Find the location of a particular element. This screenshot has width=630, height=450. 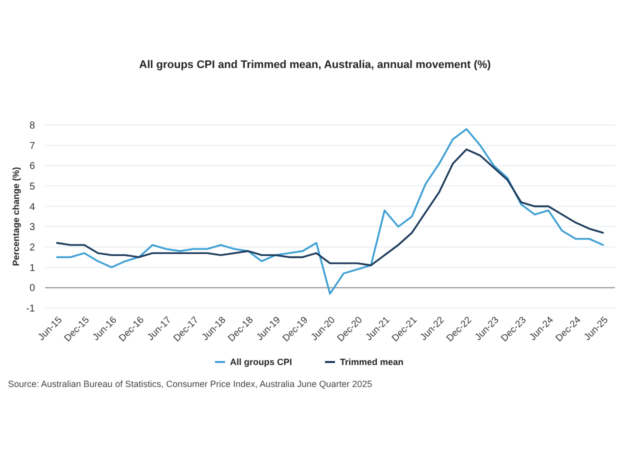

y-tick-label: 6 is located at coordinates (32, 166).